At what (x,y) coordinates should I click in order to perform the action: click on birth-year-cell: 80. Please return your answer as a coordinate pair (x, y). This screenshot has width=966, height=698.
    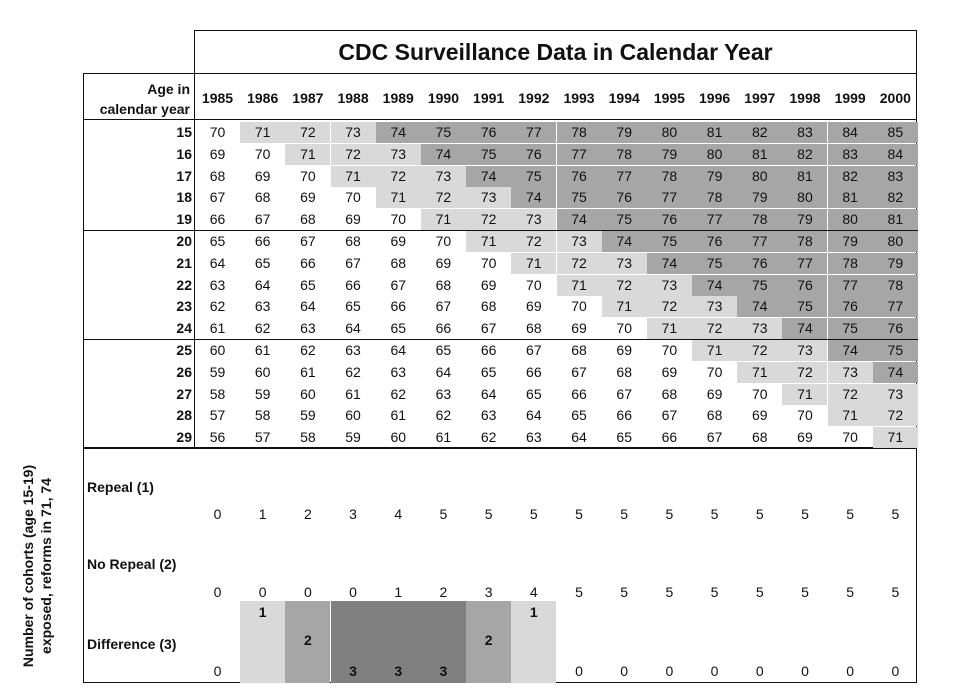
    Looking at the image, I should click on (715, 154).